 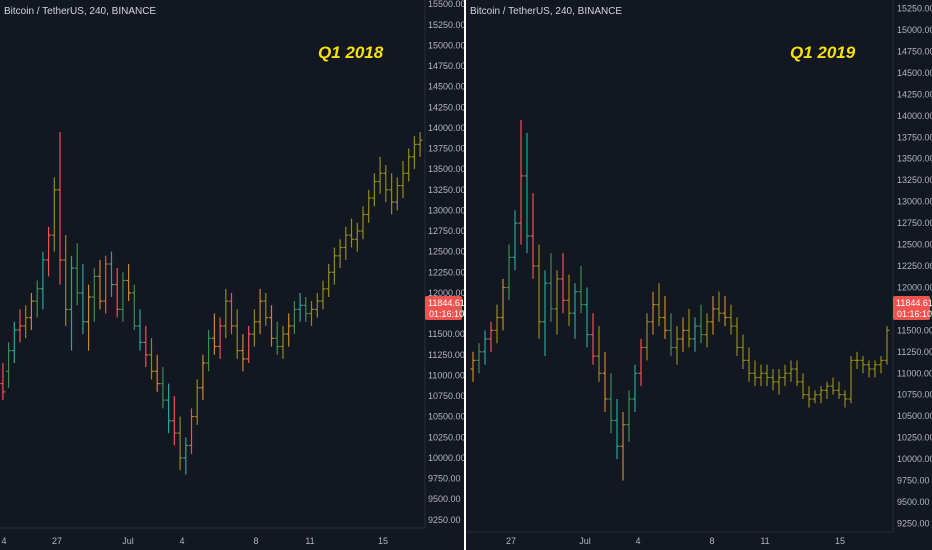 I want to click on price-tick-label: 10500.00, so click(x=447, y=417).